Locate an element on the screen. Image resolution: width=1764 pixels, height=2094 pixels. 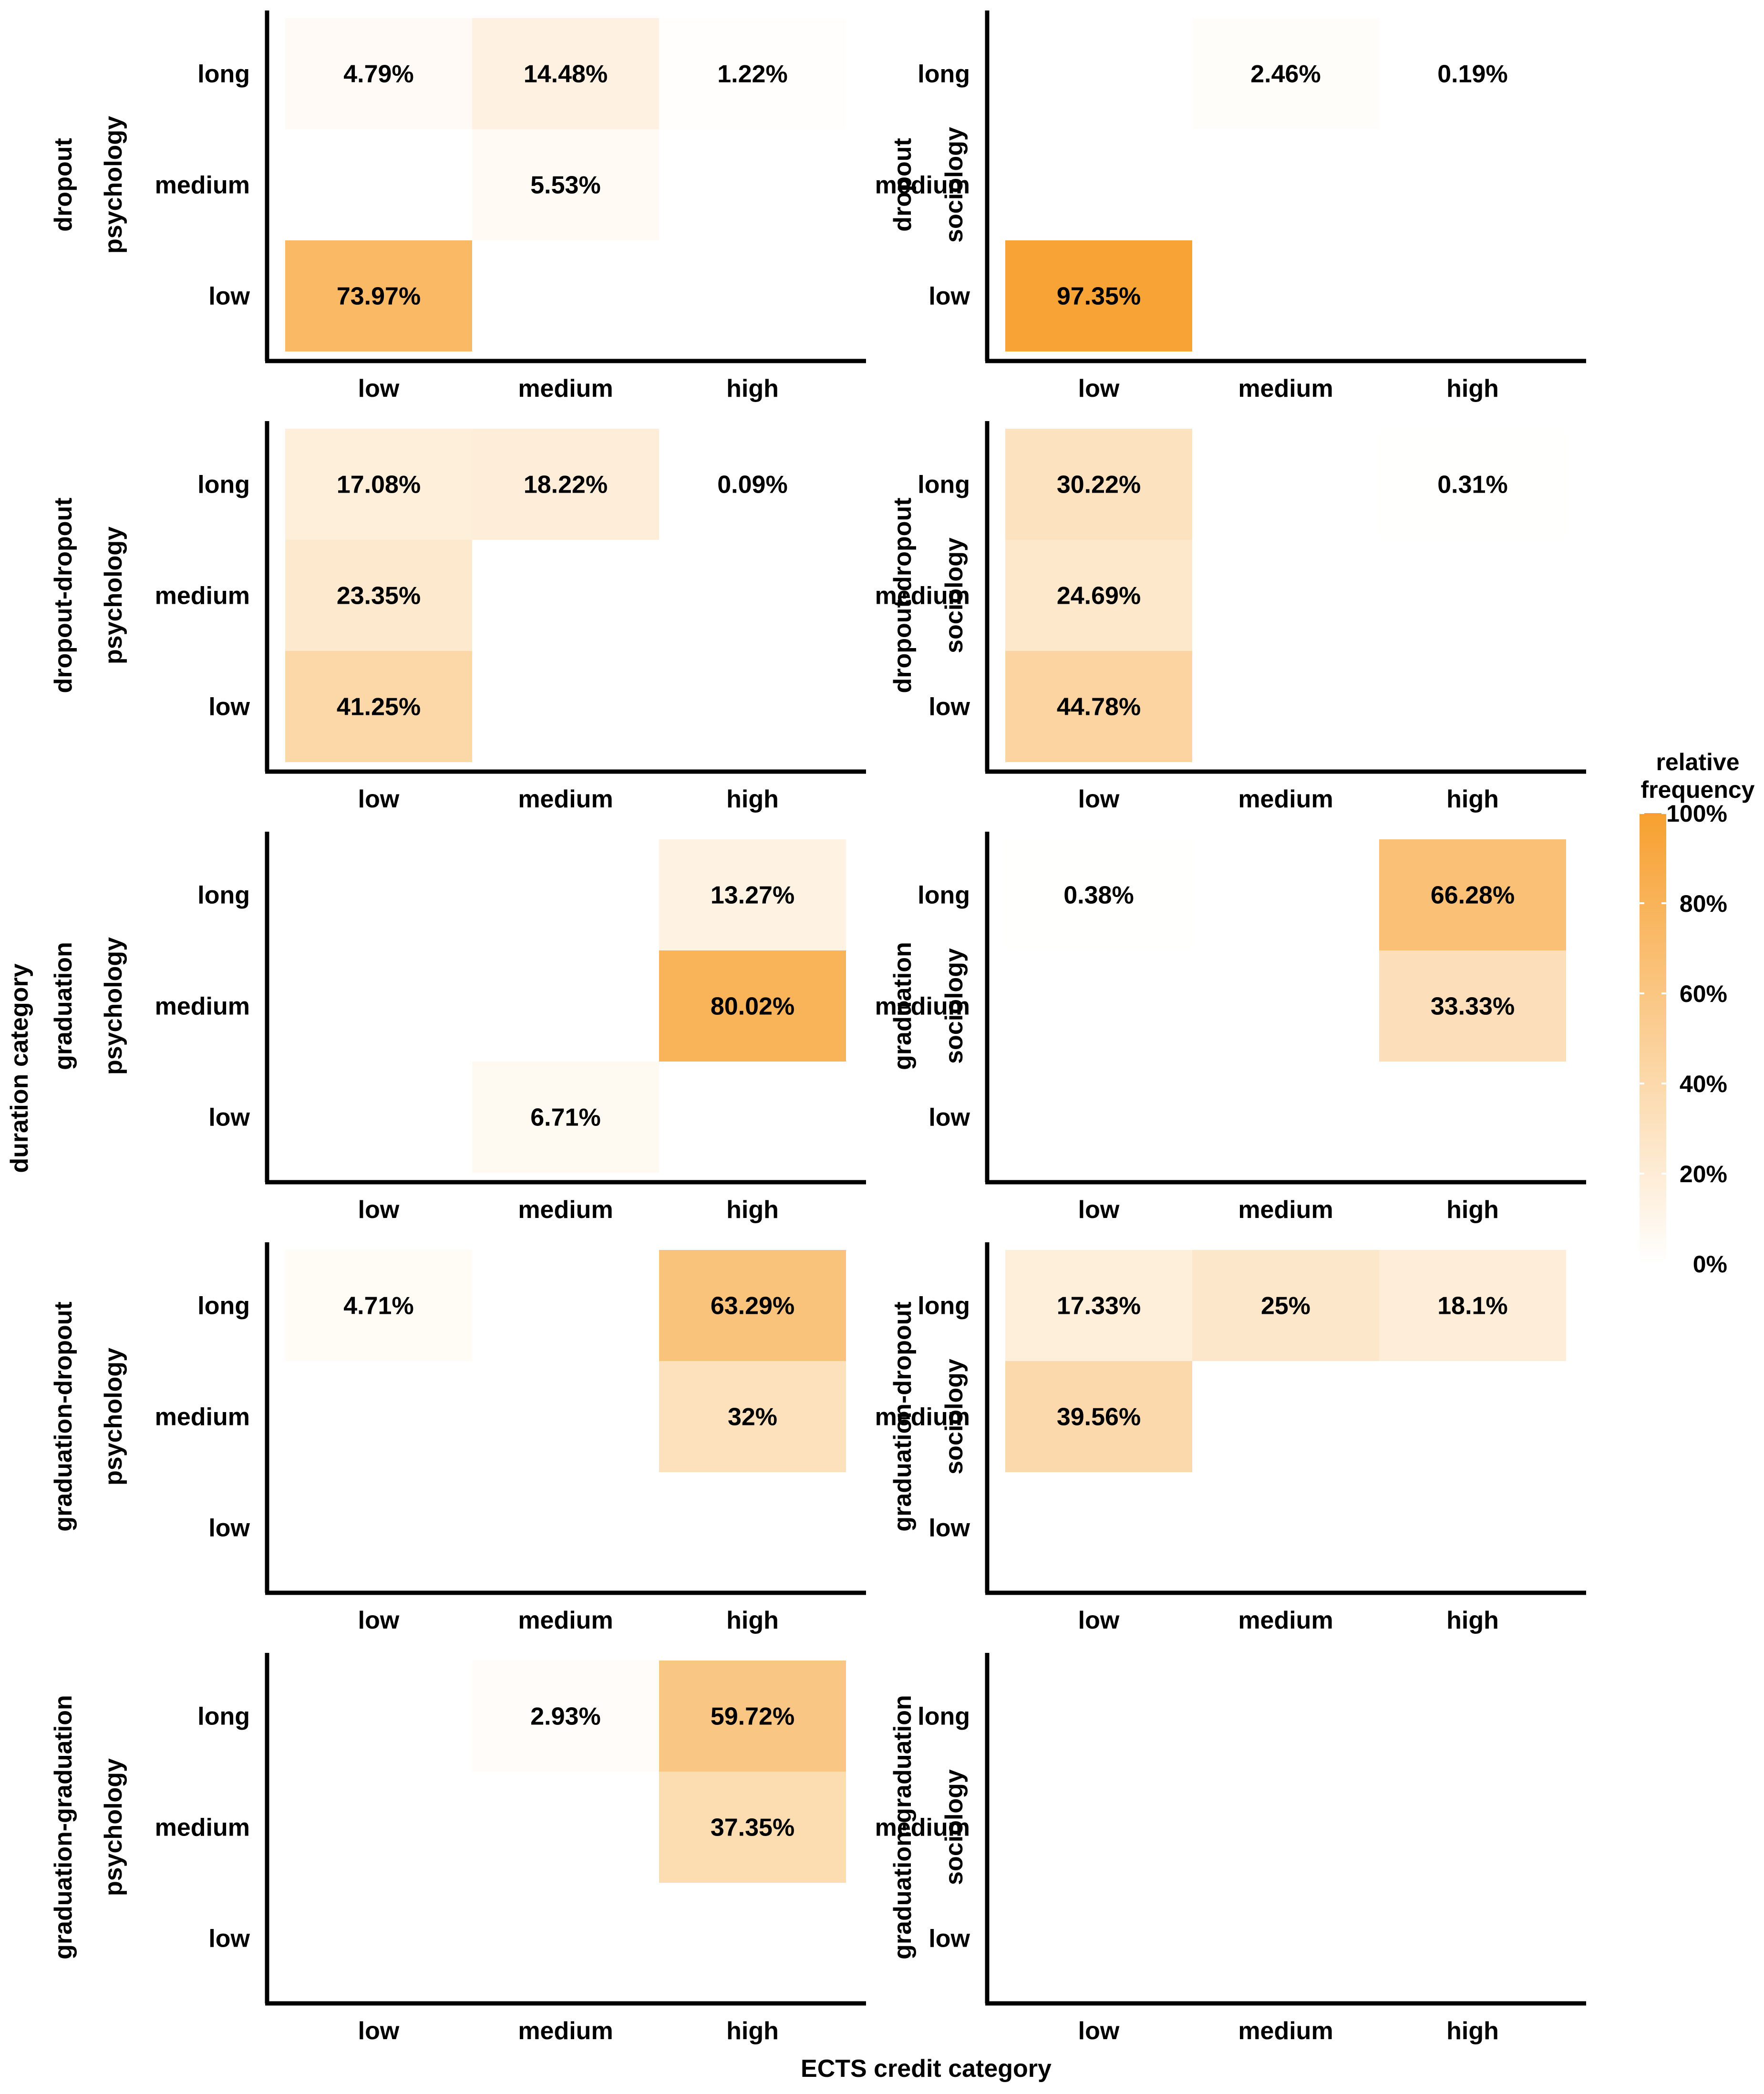
cell-value-label: 18.22% is located at coordinates (566, 485).